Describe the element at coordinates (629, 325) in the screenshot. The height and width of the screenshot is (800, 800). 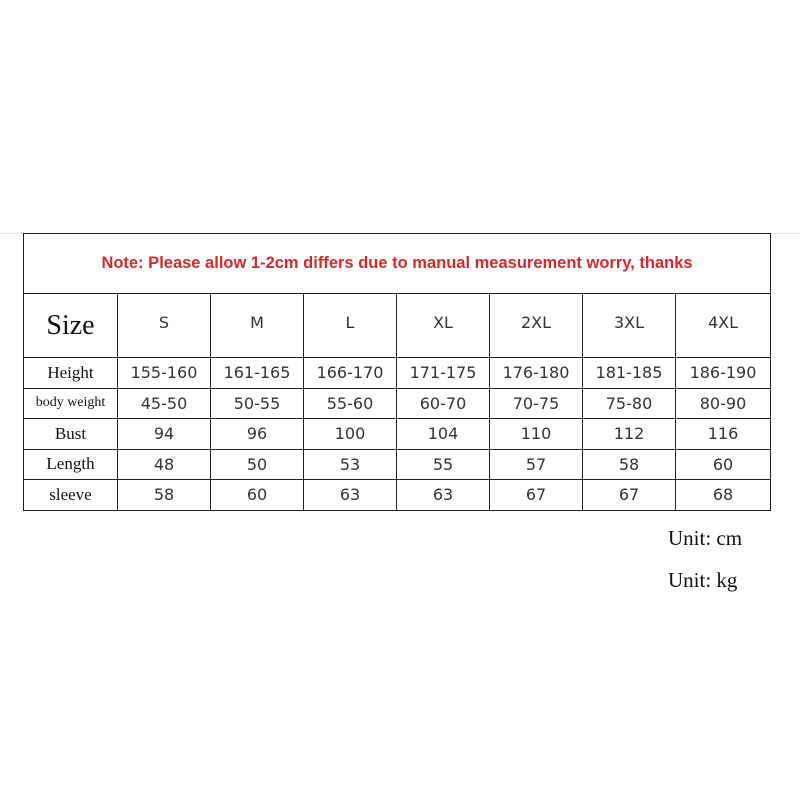
I see `size-cell: 3XL` at that location.